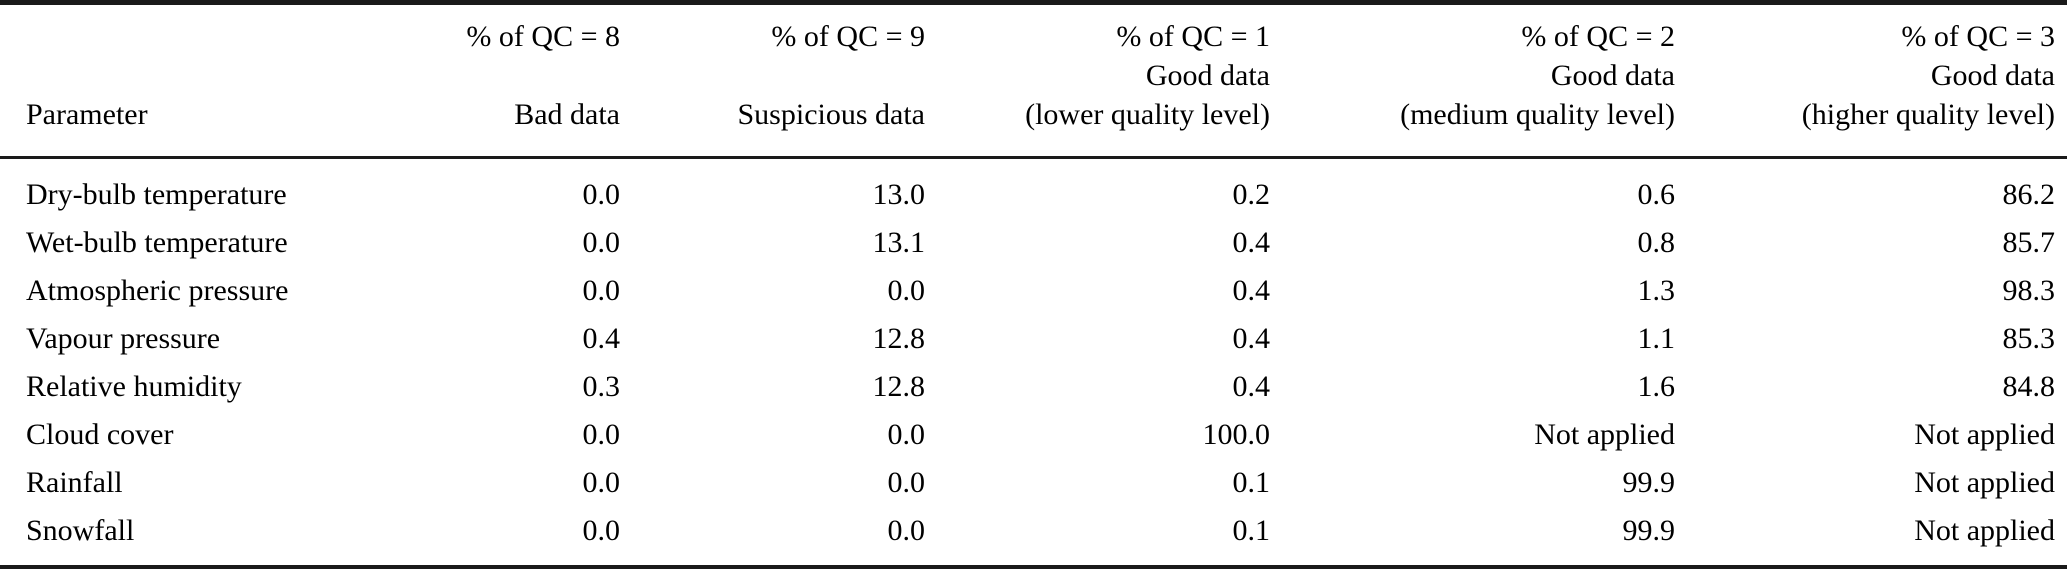 This screenshot has height=570, width=2067. What do you see at coordinates (123, 338) in the screenshot?
I see `parameter-cell: Vapour pressure` at bounding box center [123, 338].